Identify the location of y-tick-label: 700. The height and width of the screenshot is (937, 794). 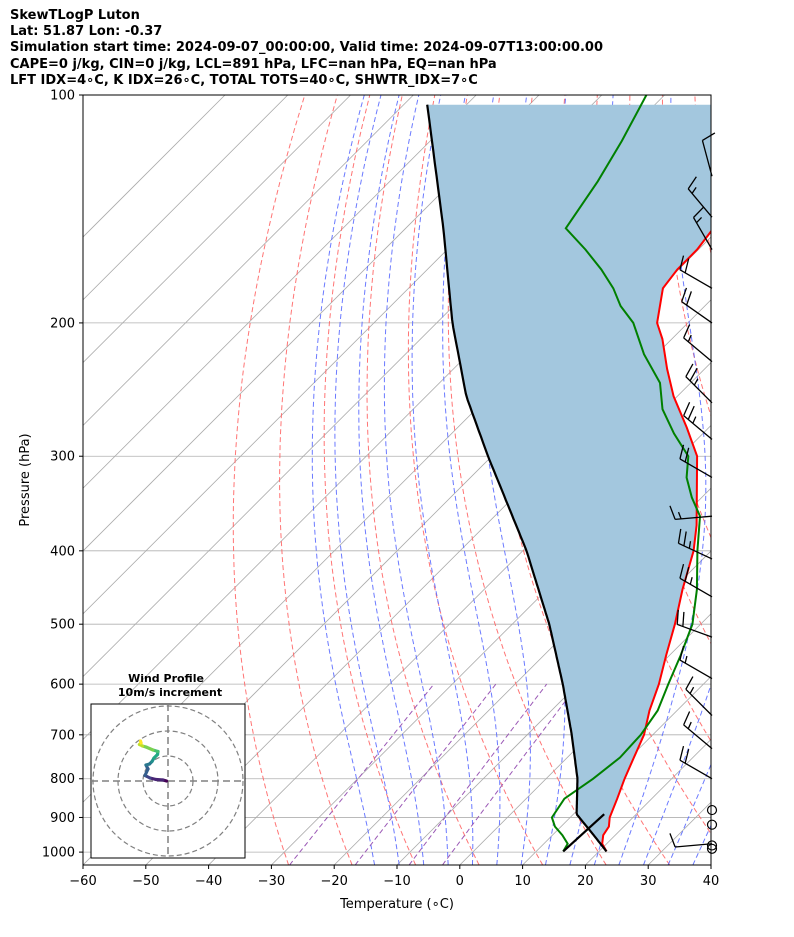
(62, 735).